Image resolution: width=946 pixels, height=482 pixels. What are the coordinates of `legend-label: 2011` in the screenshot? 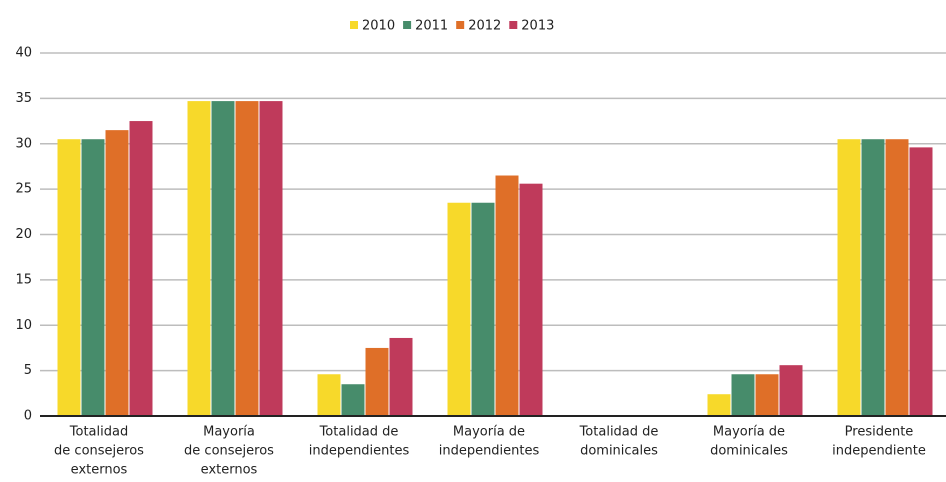 It's located at (431, 26).